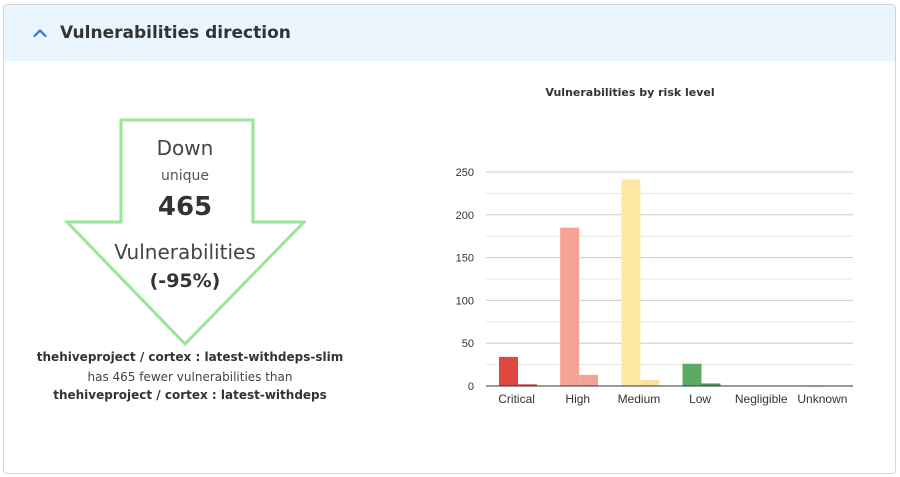 The width and height of the screenshot is (900, 477). I want to click on comparison-text: has 465 fewer vulnerabilities than, so click(190, 377).